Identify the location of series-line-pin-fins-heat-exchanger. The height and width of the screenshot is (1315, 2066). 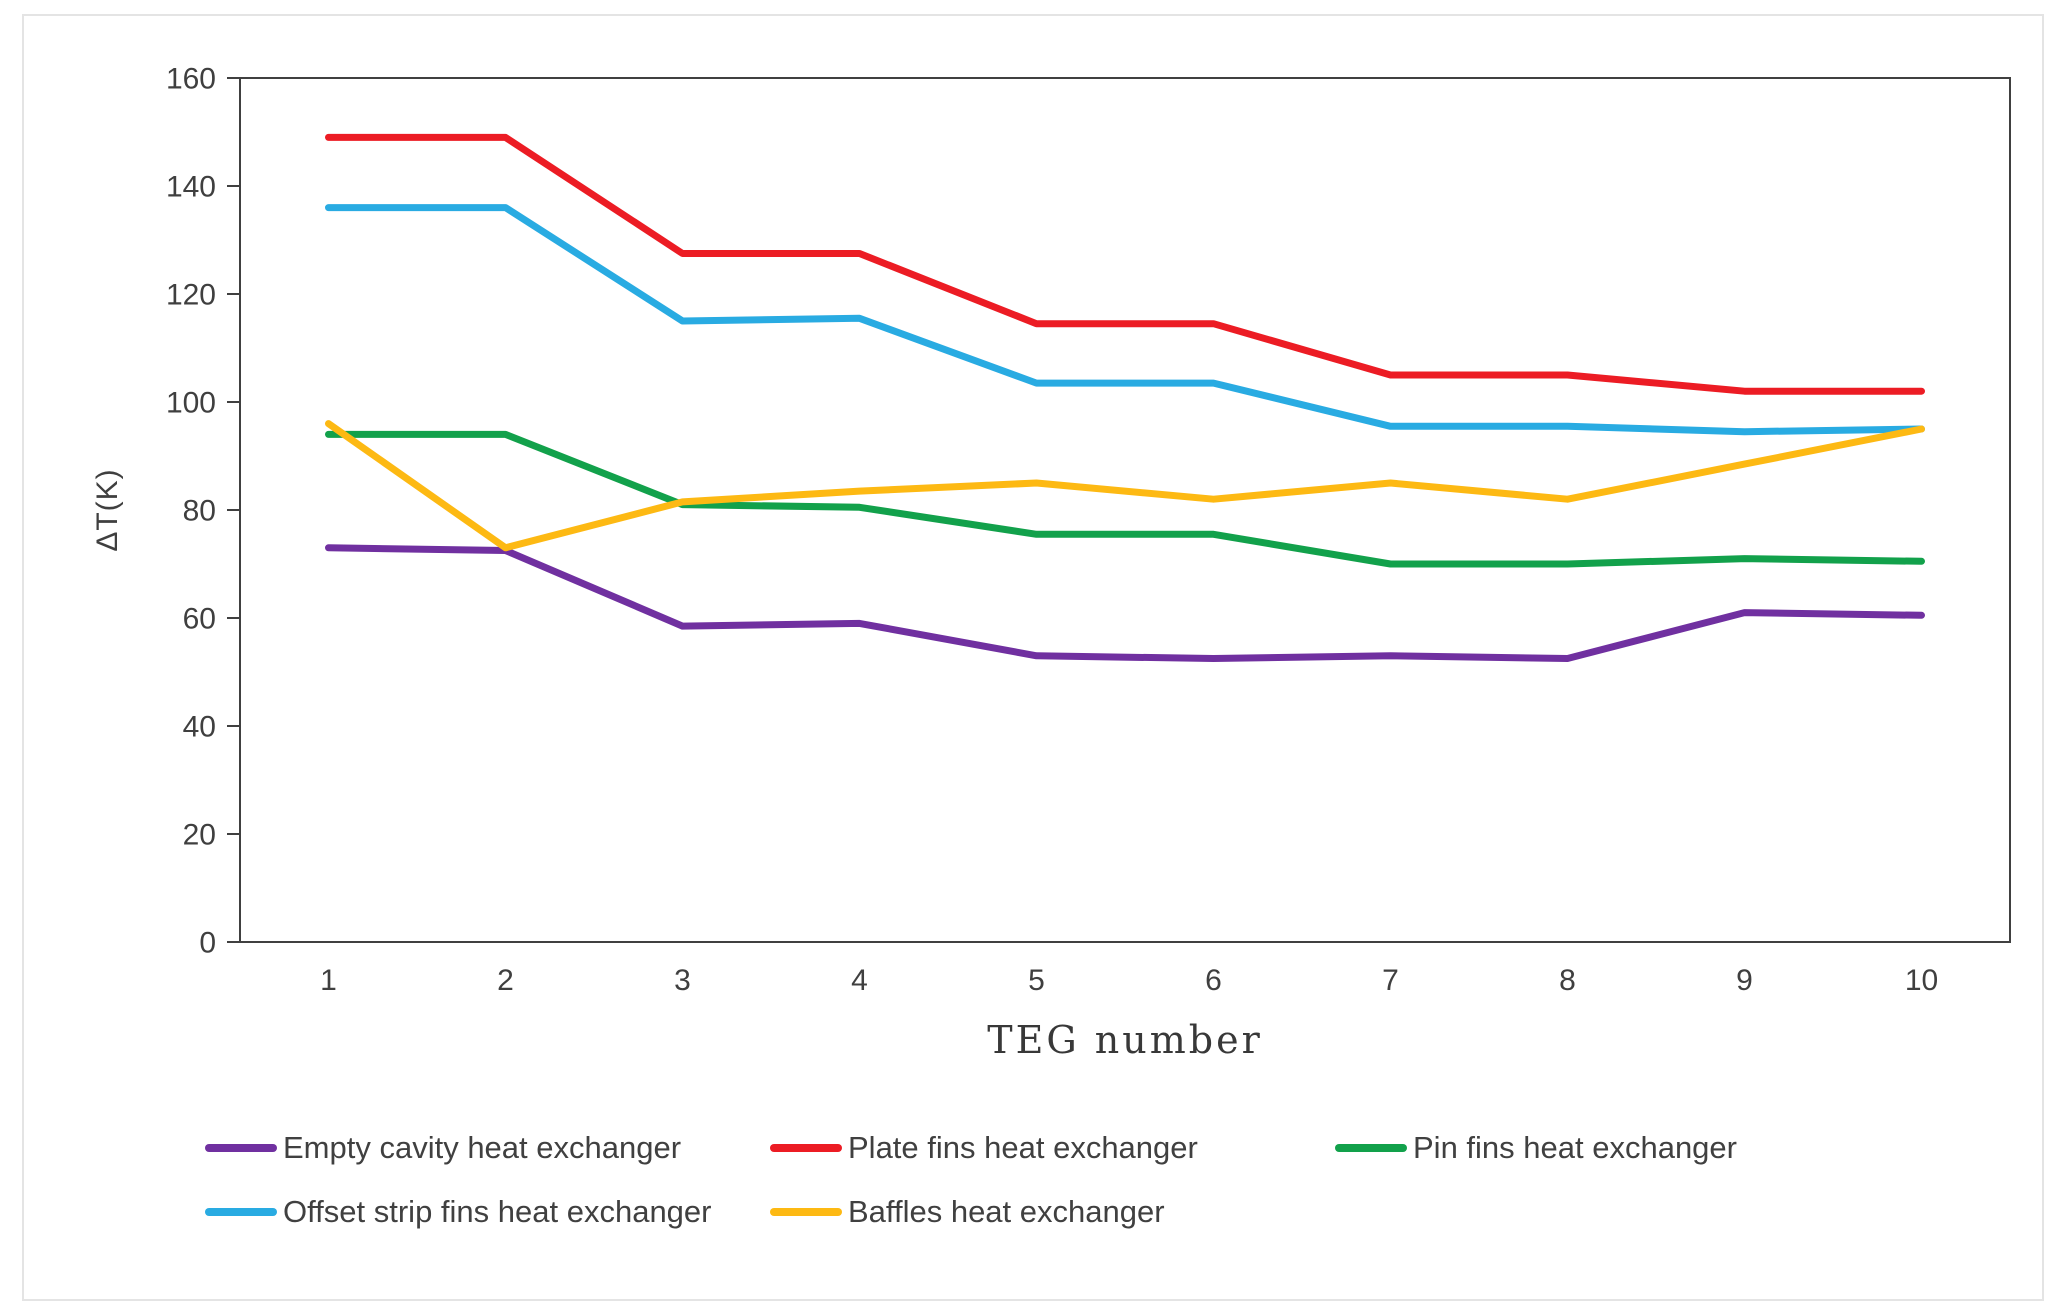
(1125, 499).